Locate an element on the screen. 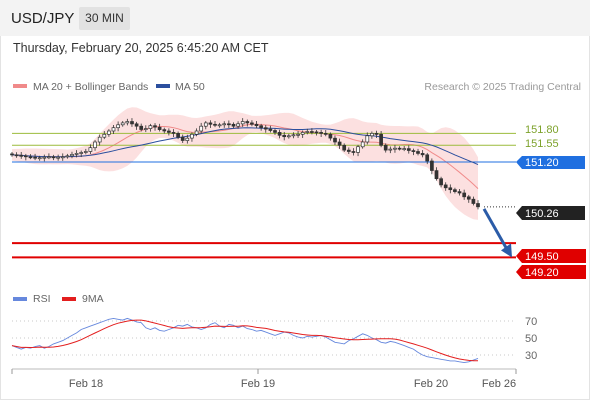 This screenshot has width=590, height=400. rsi-legend-label: RSI is located at coordinates (42, 299).